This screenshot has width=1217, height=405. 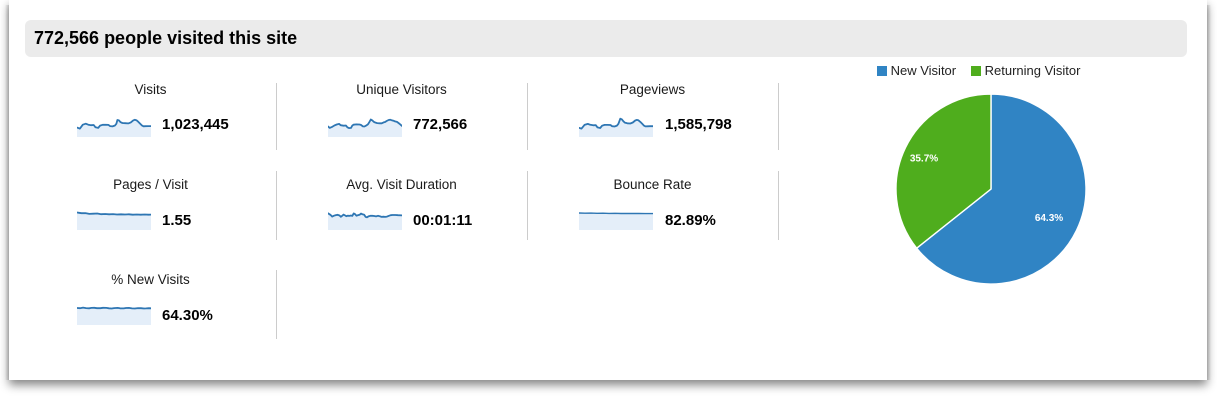 What do you see at coordinates (1049, 218) in the screenshot?
I see `svg-text: 64.3%` at bounding box center [1049, 218].